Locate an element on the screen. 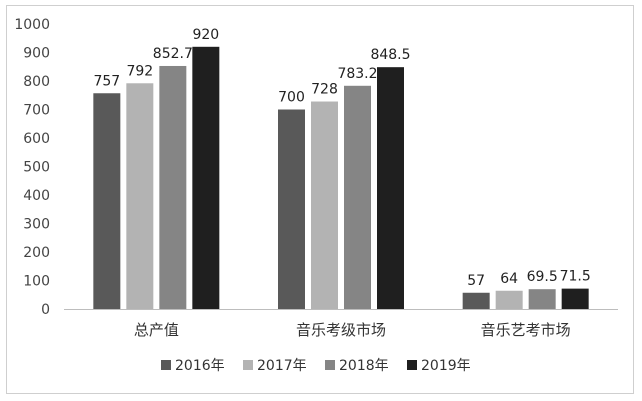 The width and height of the screenshot is (642, 401). data-label: 57 is located at coordinates (476, 281).